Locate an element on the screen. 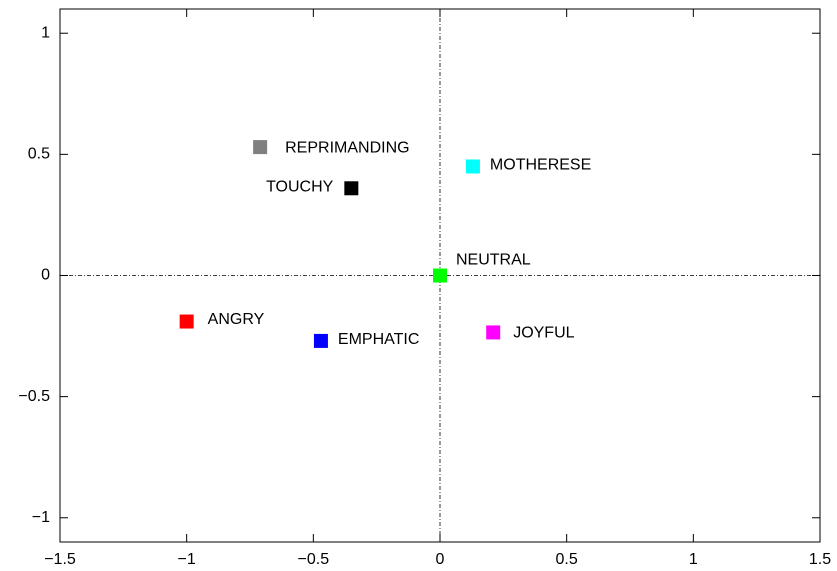 The image size is (837, 571). point-label: JOYFUL is located at coordinates (543, 333).